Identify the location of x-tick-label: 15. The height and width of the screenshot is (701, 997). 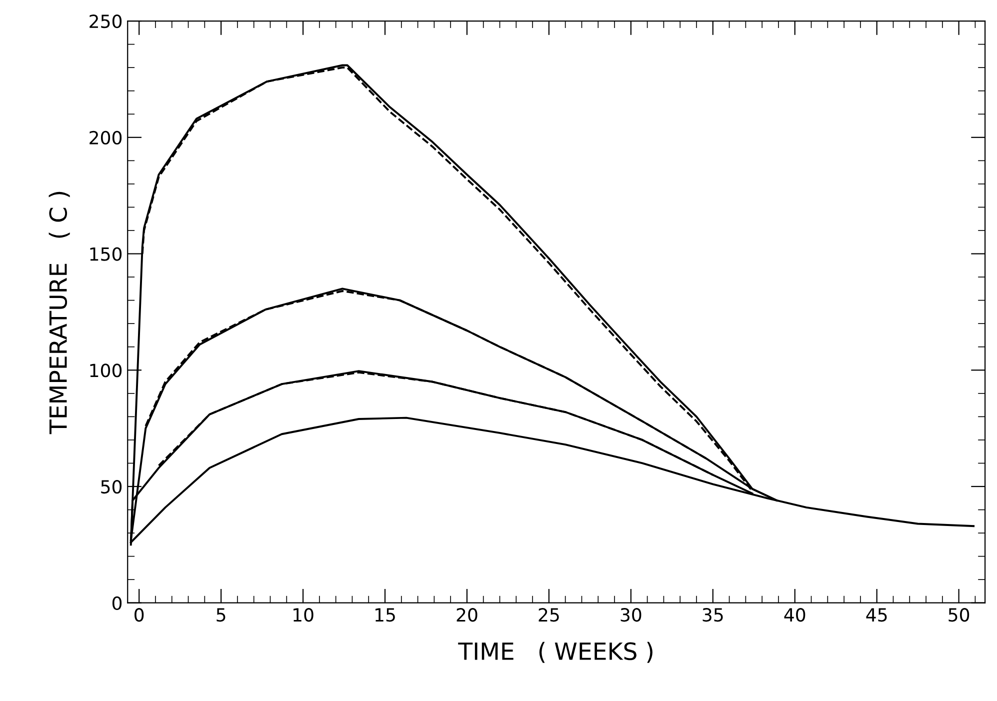
(385, 615).